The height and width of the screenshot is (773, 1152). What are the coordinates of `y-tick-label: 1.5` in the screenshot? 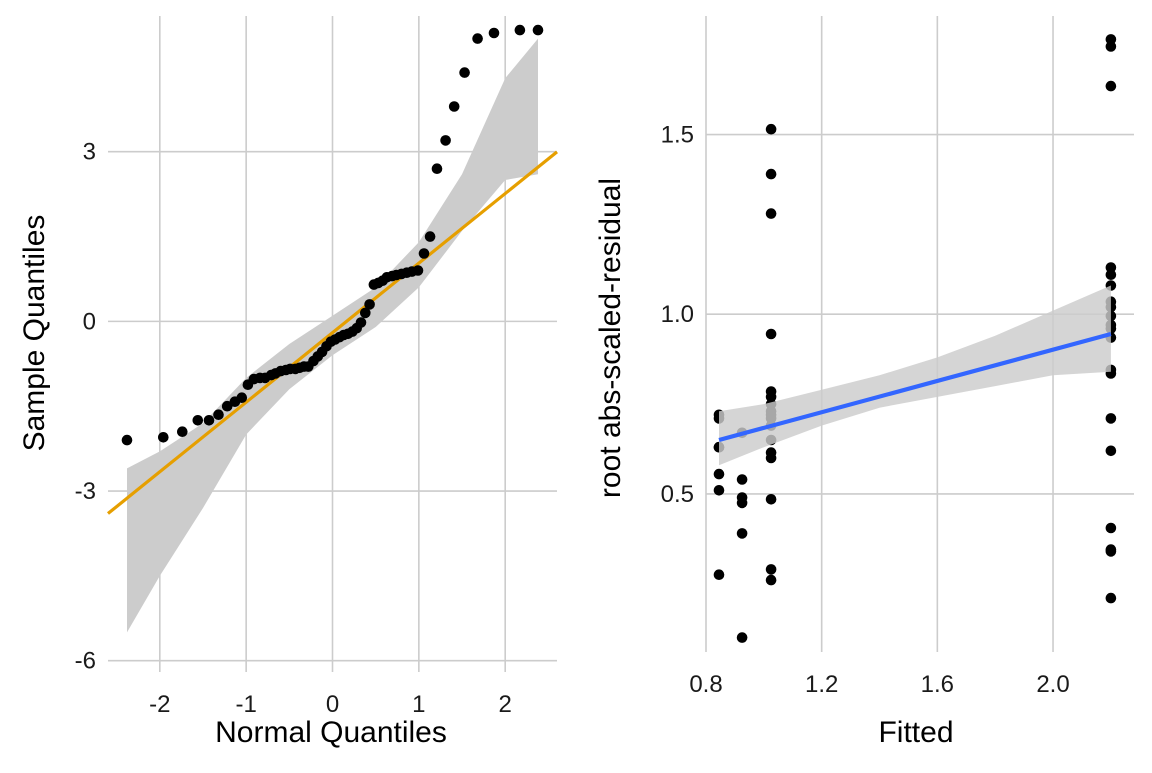 It's located at (677, 135).